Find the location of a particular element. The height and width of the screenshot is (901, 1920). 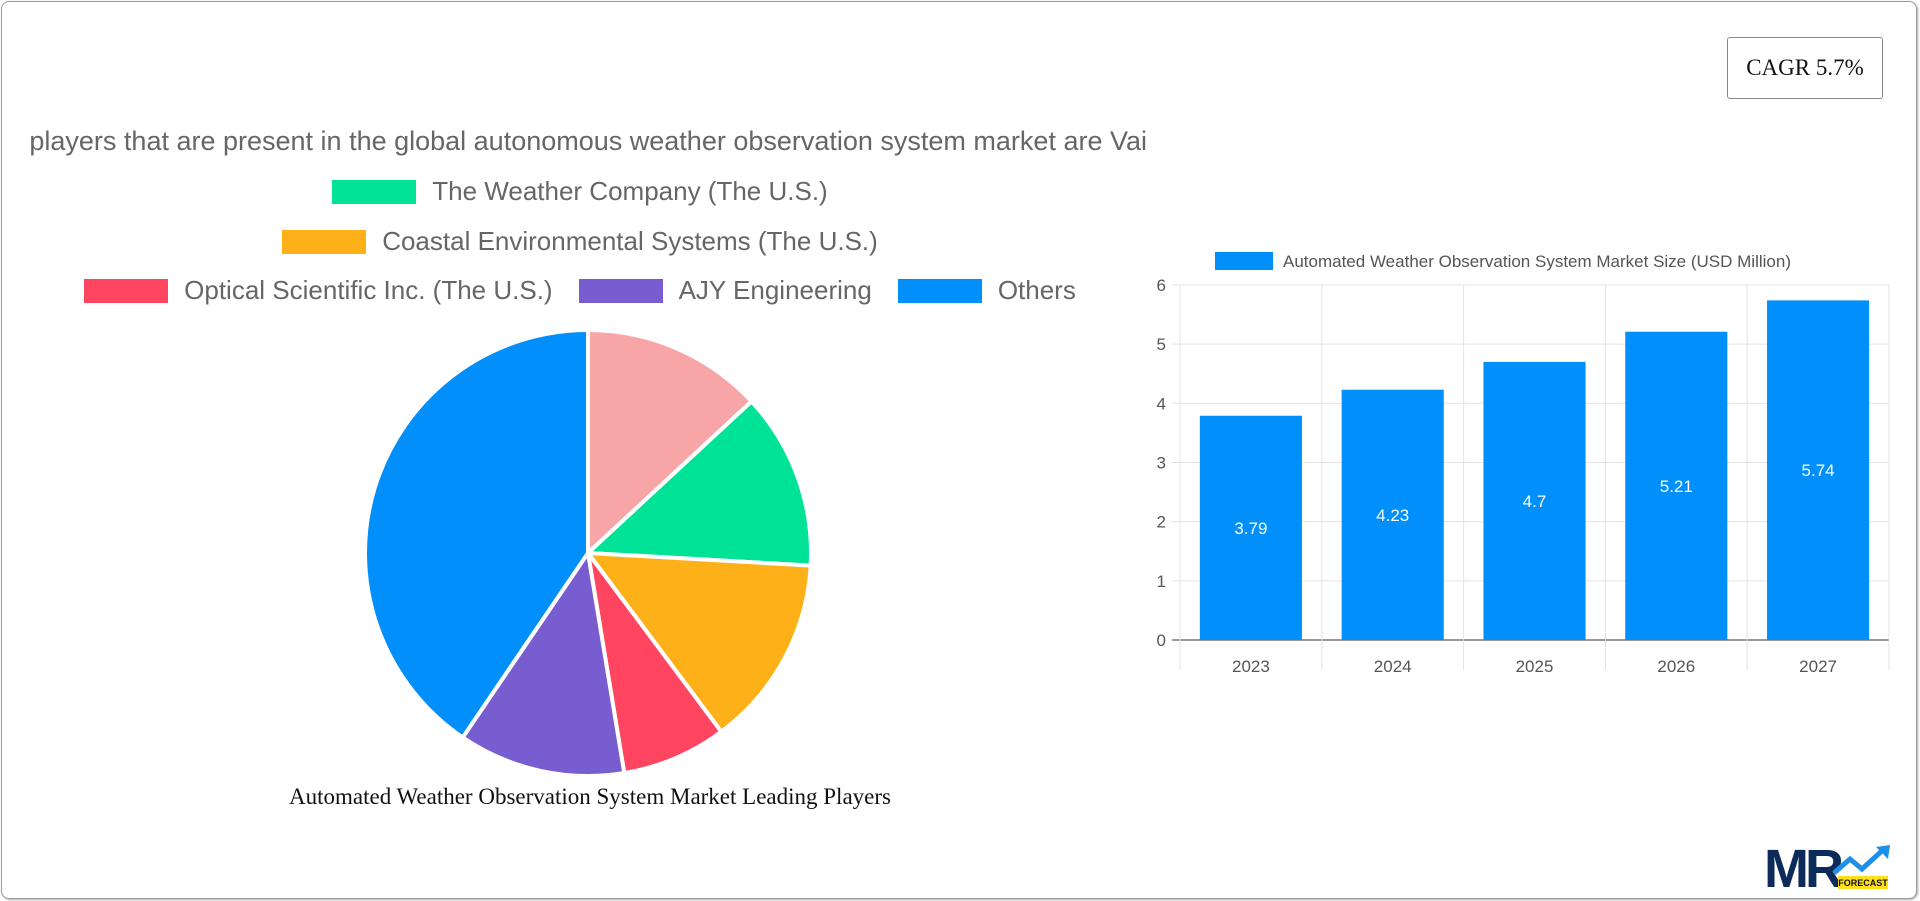

pie-legend-row-2: Coastal Environmental Systems (The U.S.) is located at coordinates (580, 241).